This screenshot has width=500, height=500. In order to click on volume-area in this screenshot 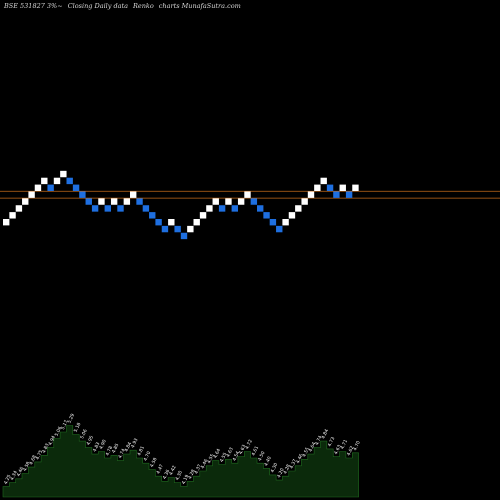, I will do `click(180, 461)`.